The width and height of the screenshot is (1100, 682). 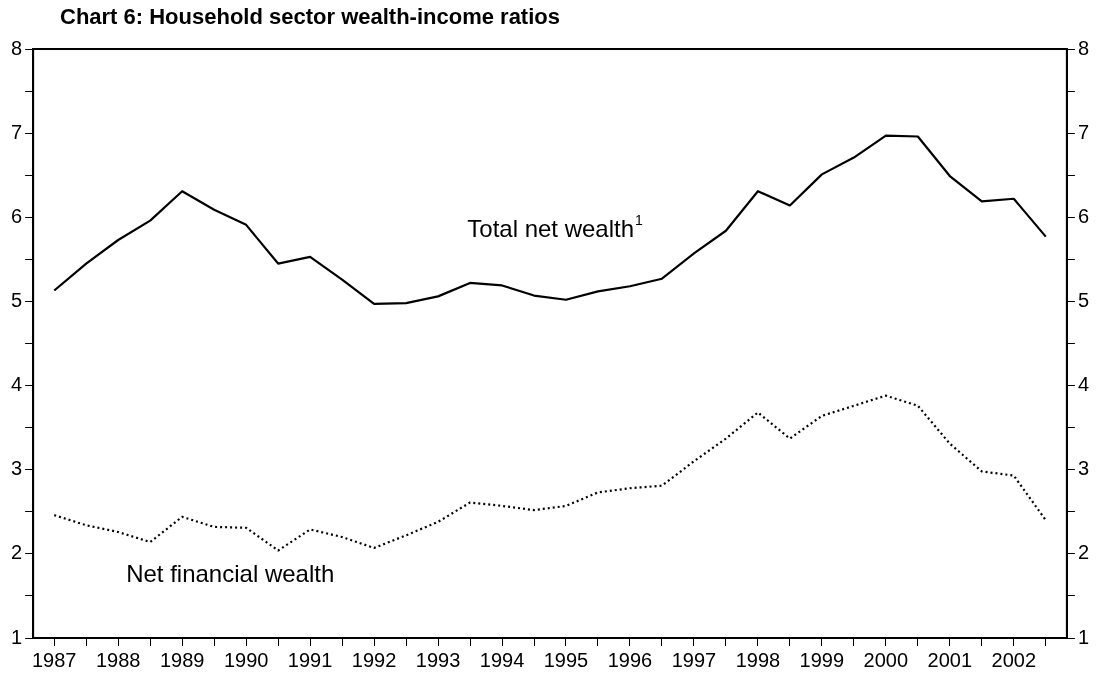 I want to click on x-tick-label: 1994, so click(x=502, y=659).